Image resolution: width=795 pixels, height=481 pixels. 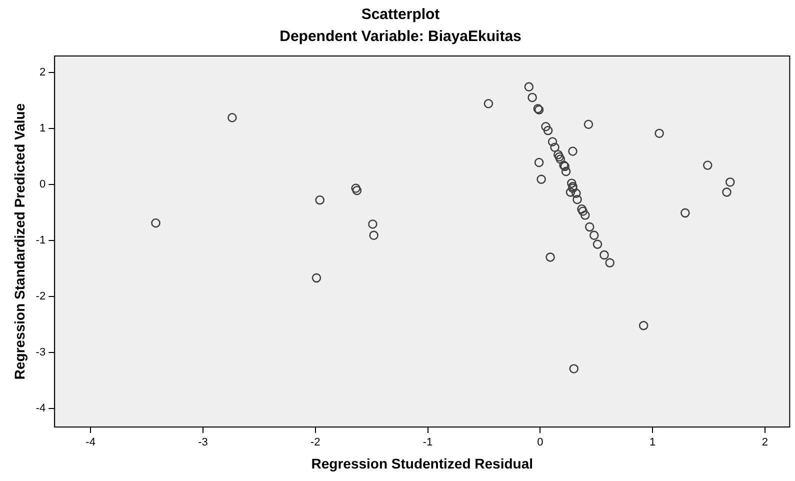 What do you see at coordinates (91, 442) in the screenshot?
I see `x-tick-label: -4` at bounding box center [91, 442].